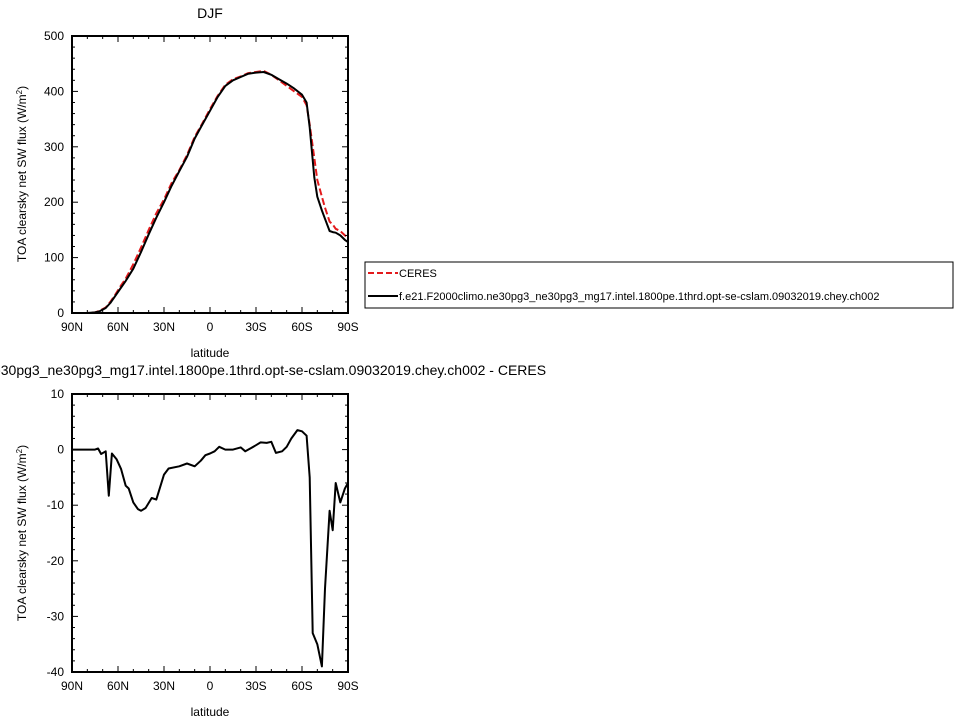 The image size is (960, 722). I want to click on top-chart-ylabel-close: ), so click(22, 88).